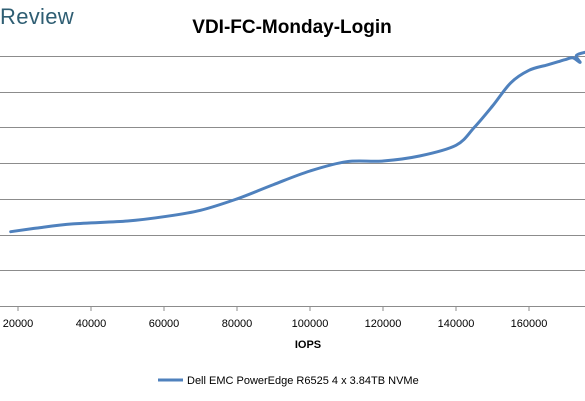  I want to click on x-tick-label-0: 20000, so click(18, 324).